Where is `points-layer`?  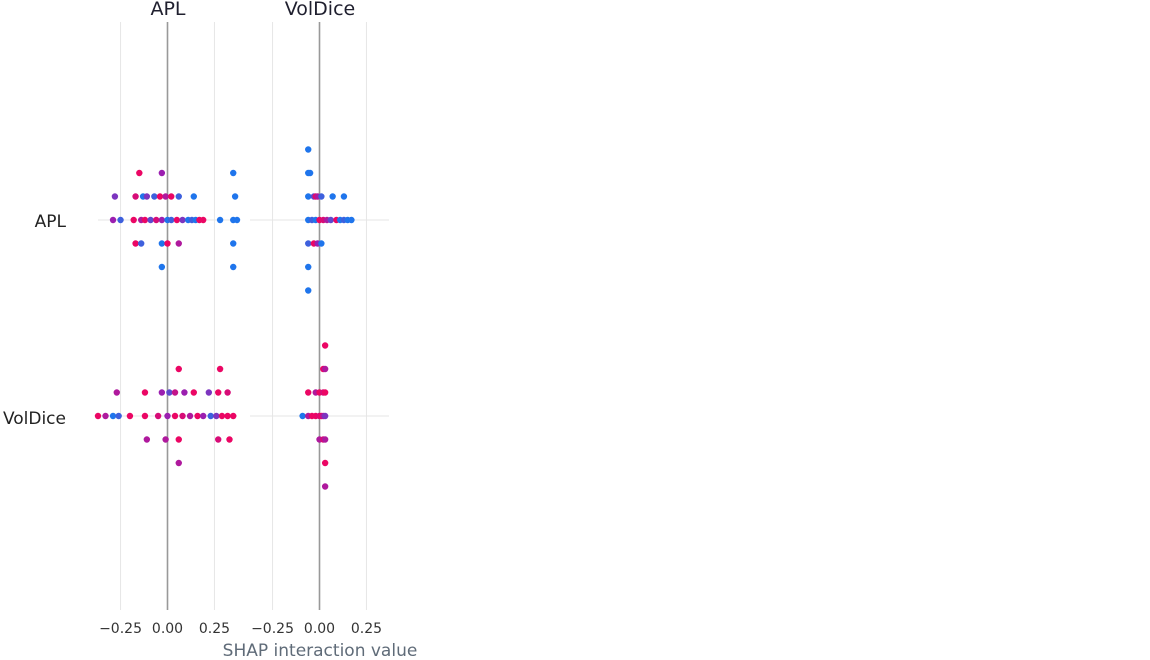 points-layer is located at coordinates (224, 318).